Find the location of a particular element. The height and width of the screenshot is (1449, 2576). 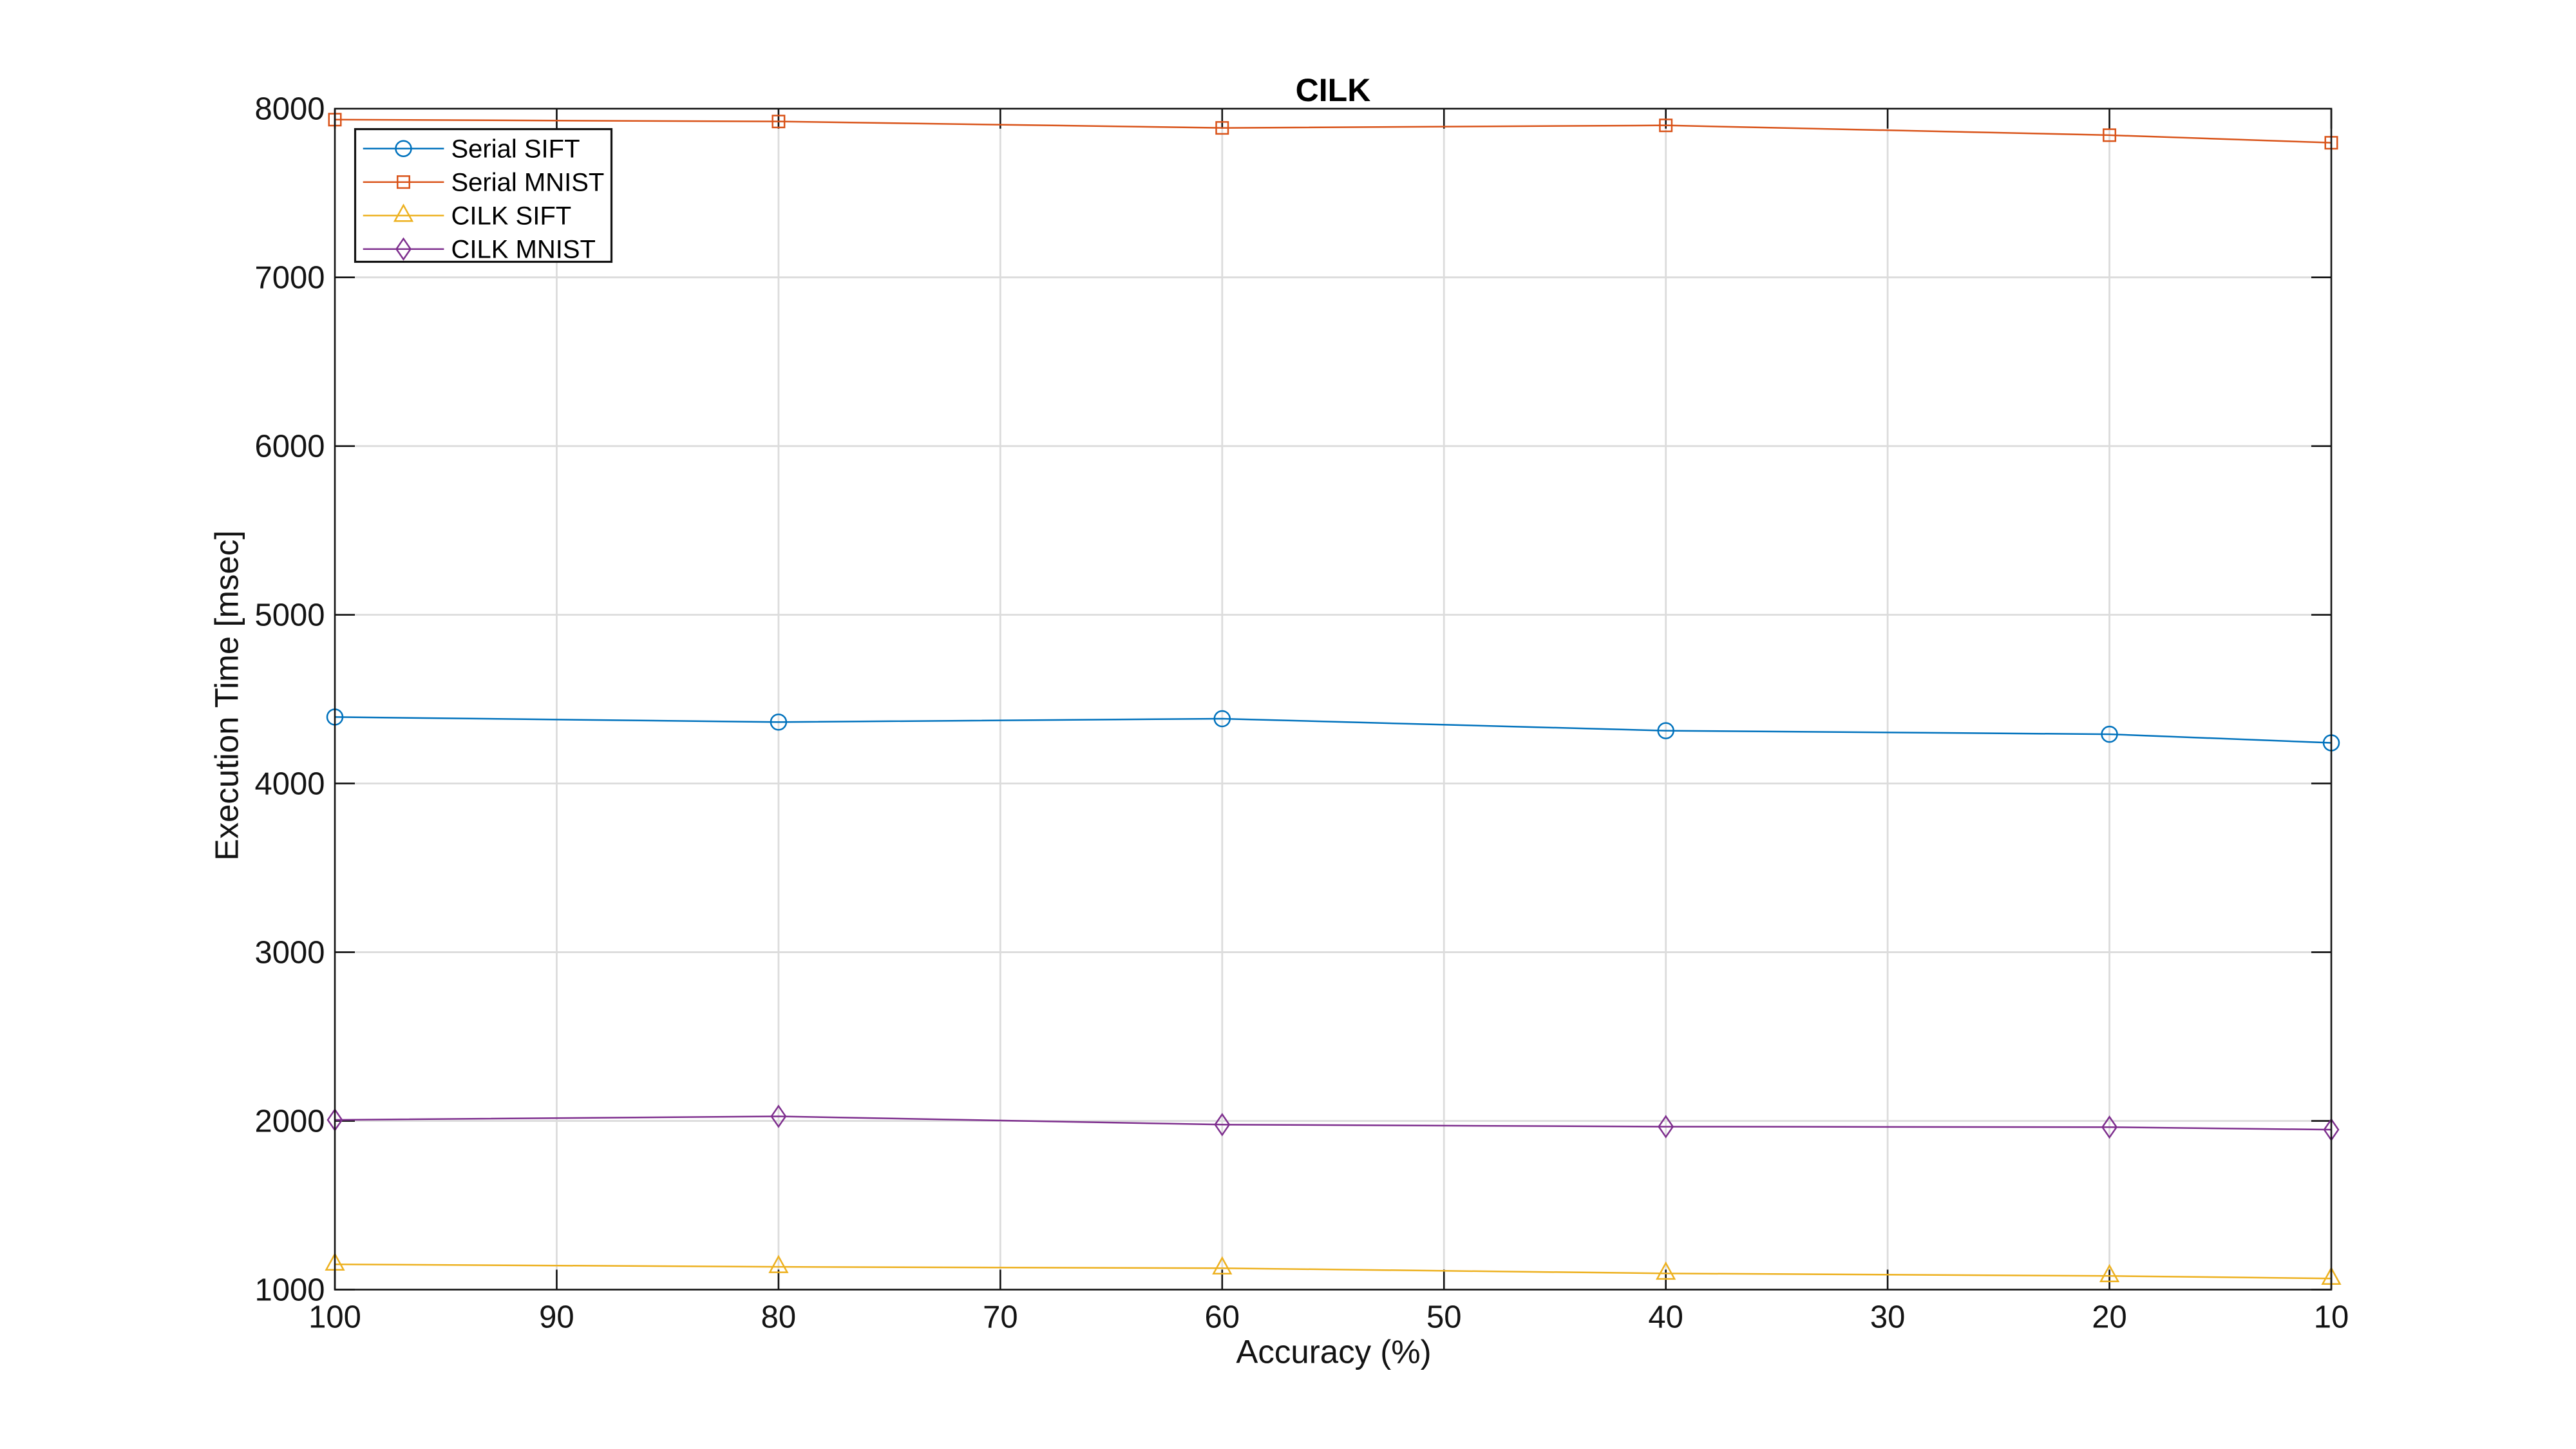

svg-text: Execution Time [msec] is located at coordinates (227, 695).